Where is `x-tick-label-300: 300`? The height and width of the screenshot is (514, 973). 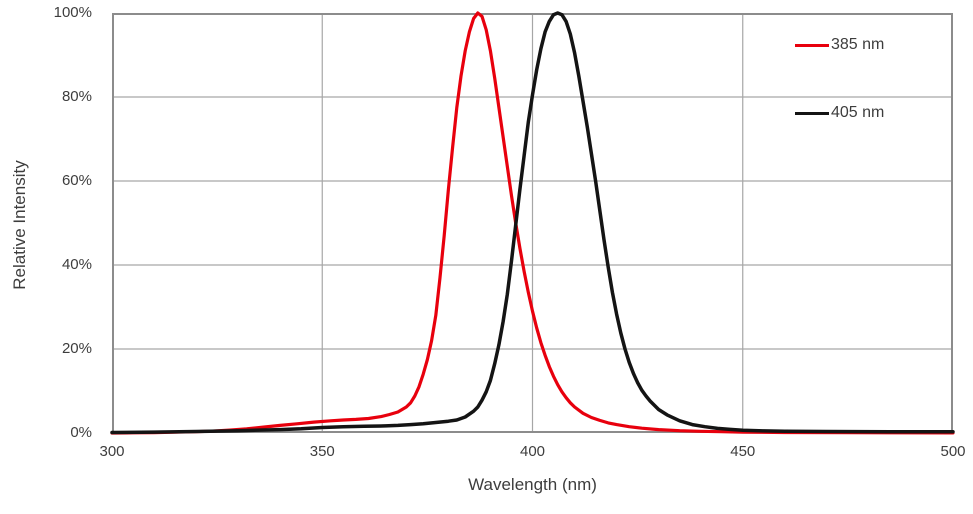 x-tick-label-300: 300 is located at coordinates (112, 451).